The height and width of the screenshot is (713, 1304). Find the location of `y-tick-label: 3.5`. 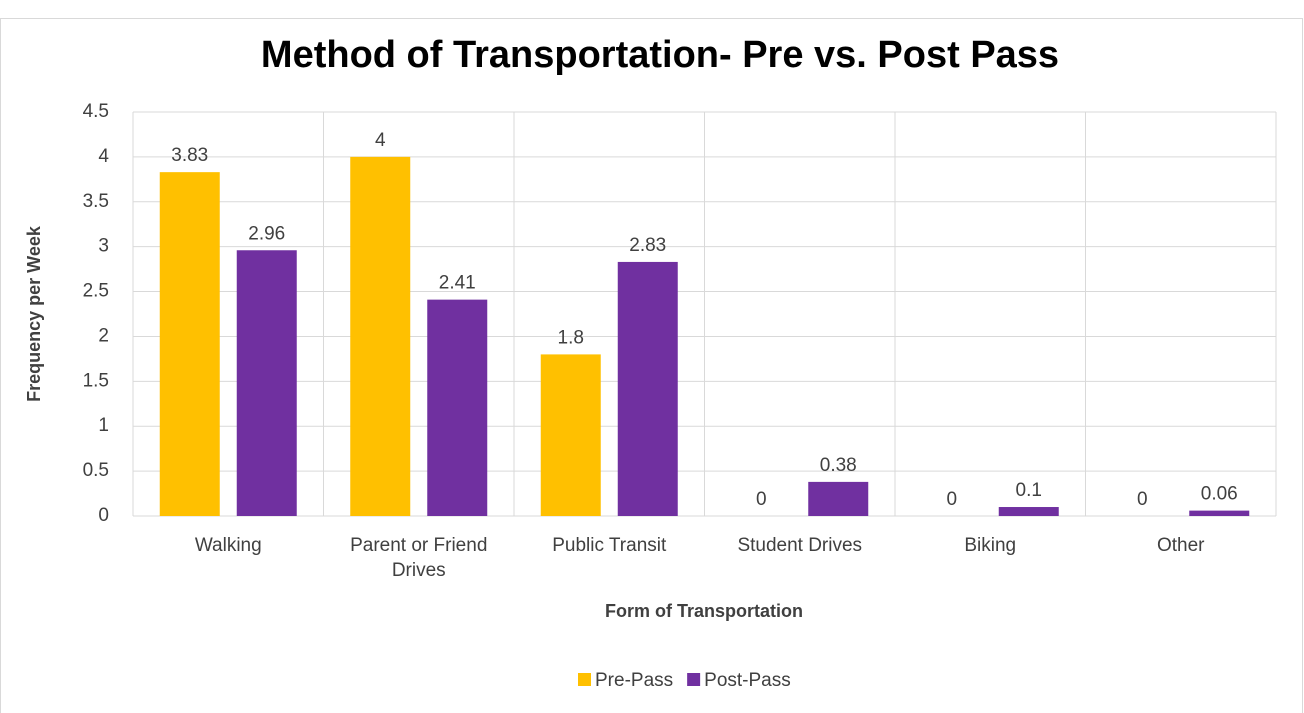

y-tick-label: 3.5 is located at coordinates (96, 201).